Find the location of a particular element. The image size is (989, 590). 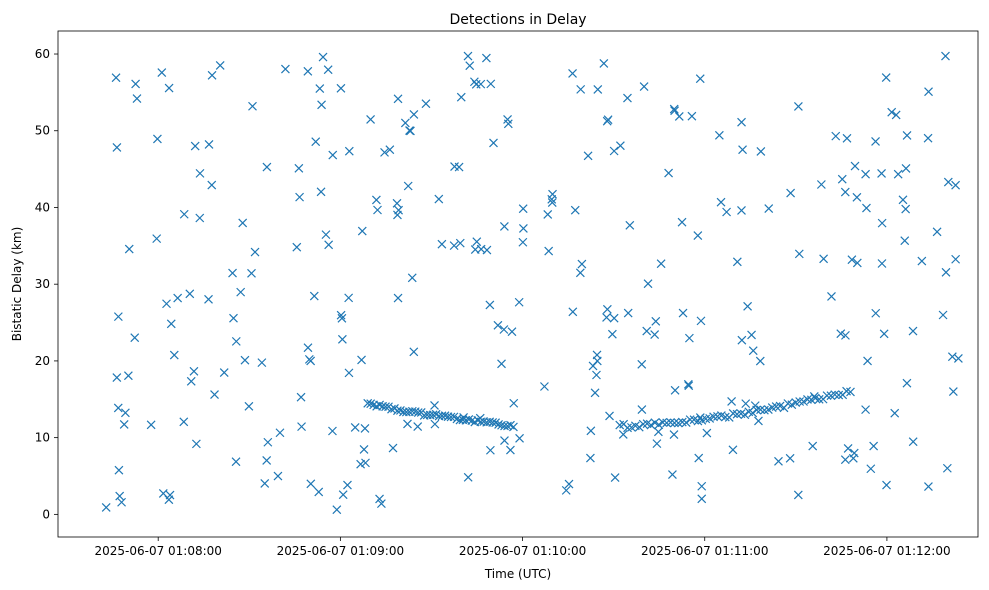

x-tick-label: 2025-06-07 01:12:00 is located at coordinates (886, 551).